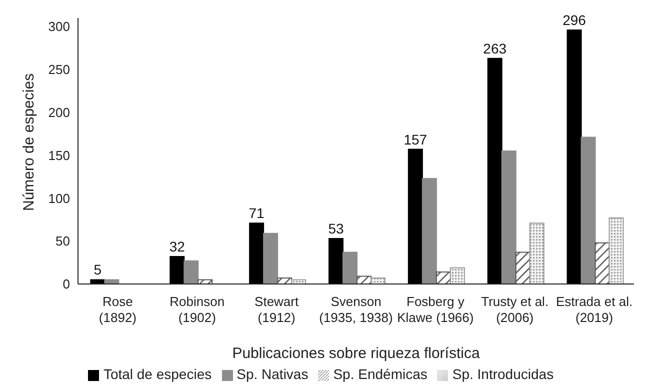 This screenshot has height=390, width=650. Describe the element at coordinates (117, 309) in the screenshot. I see `x-tick-label: Rose (1892)` at that location.